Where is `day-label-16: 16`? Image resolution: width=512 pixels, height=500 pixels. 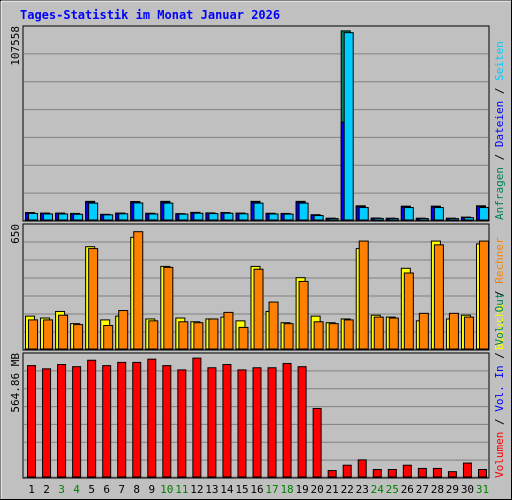
day-label-16: 16 is located at coordinates (256, 489).